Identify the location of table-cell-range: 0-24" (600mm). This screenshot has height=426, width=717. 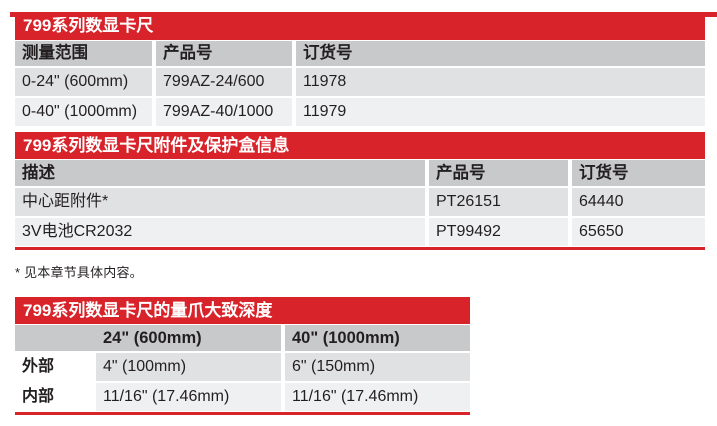
(83, 82).